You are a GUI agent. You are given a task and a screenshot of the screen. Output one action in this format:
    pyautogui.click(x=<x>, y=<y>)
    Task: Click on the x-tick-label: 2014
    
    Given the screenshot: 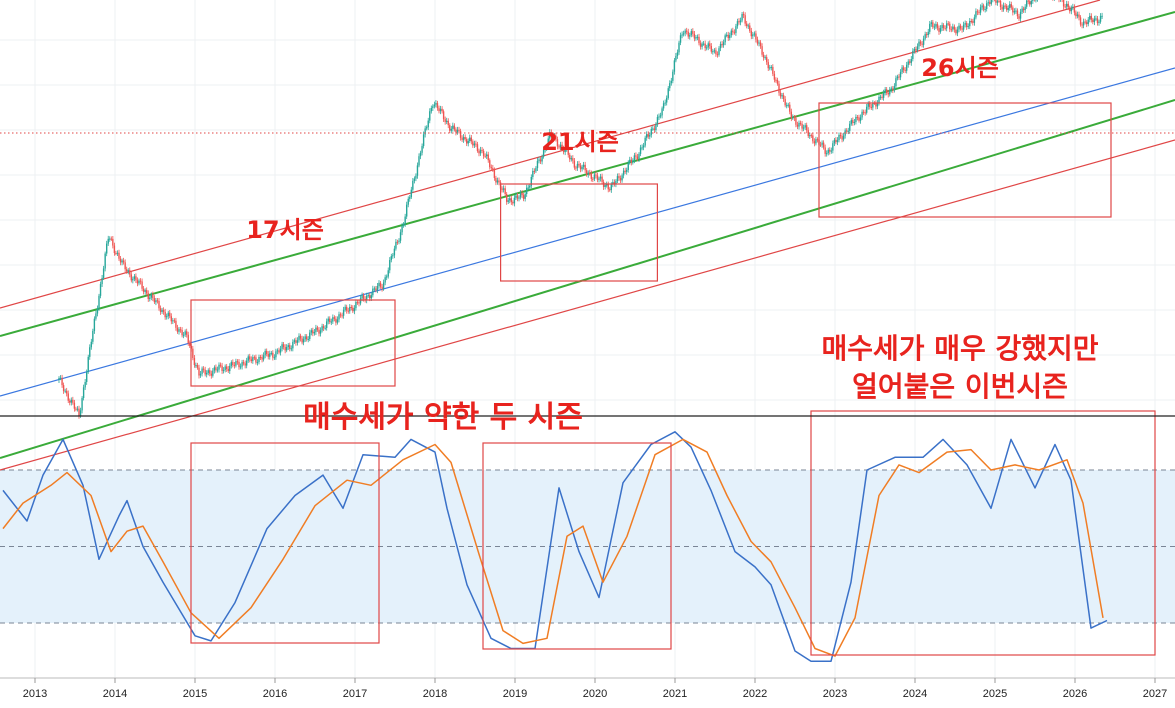 What is the action you would take?
    pyautogui.click(x=115, y=694)
    